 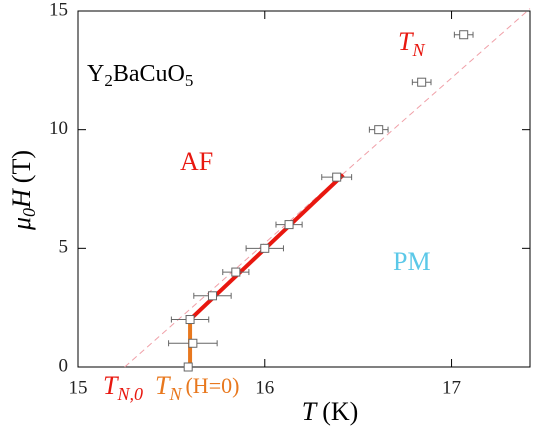 What do you see at coordinates (21, 166) in the screenshot?
I see `y-axis-unit: (T)` at bounding box center [21, 166].